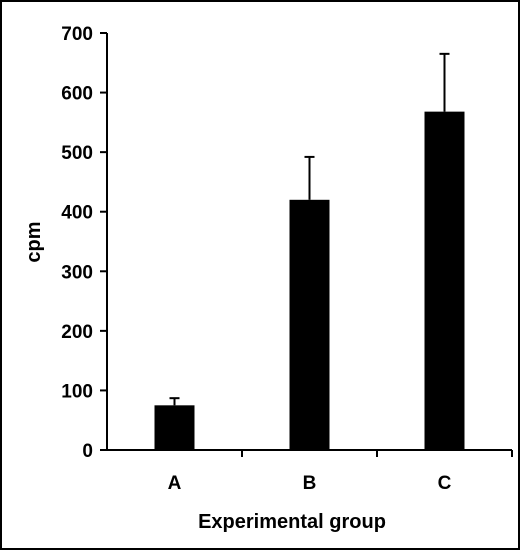  What do you see at coordinates (77, 272) in the screenshot?
I see `y-tick-label: 300` at bounding box center [77, 272].